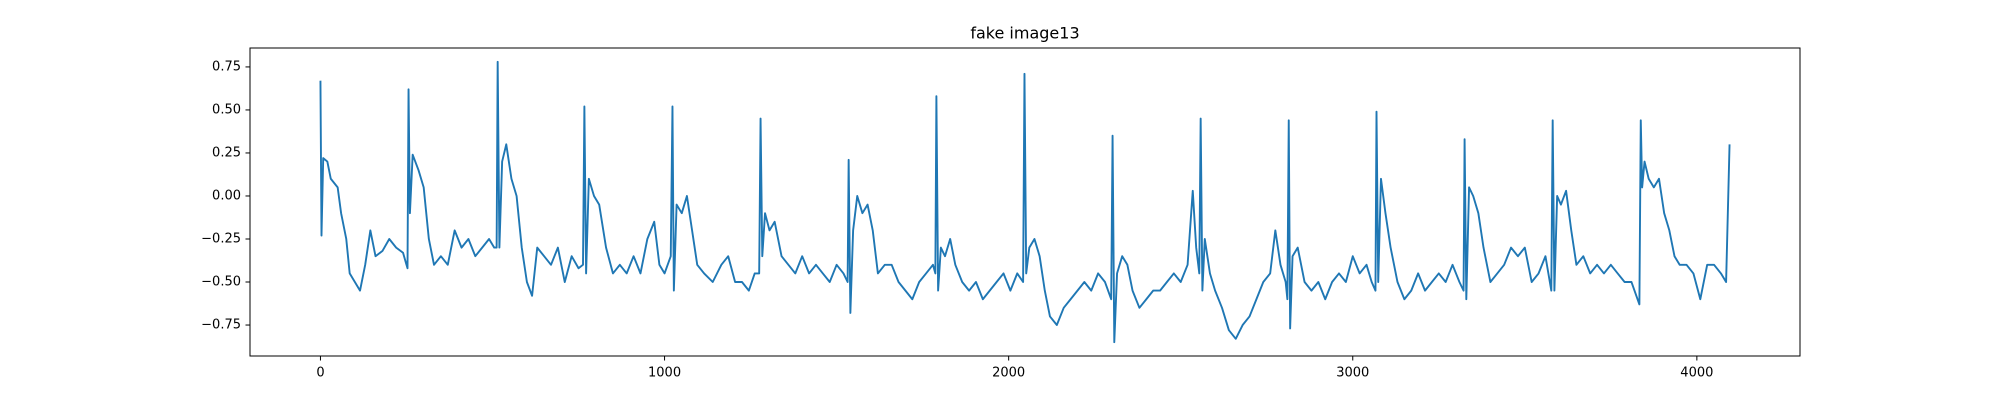 This screenshot has width=2000, height=400. I want to click on y-tick-label: 0.25, so click(226, 152).